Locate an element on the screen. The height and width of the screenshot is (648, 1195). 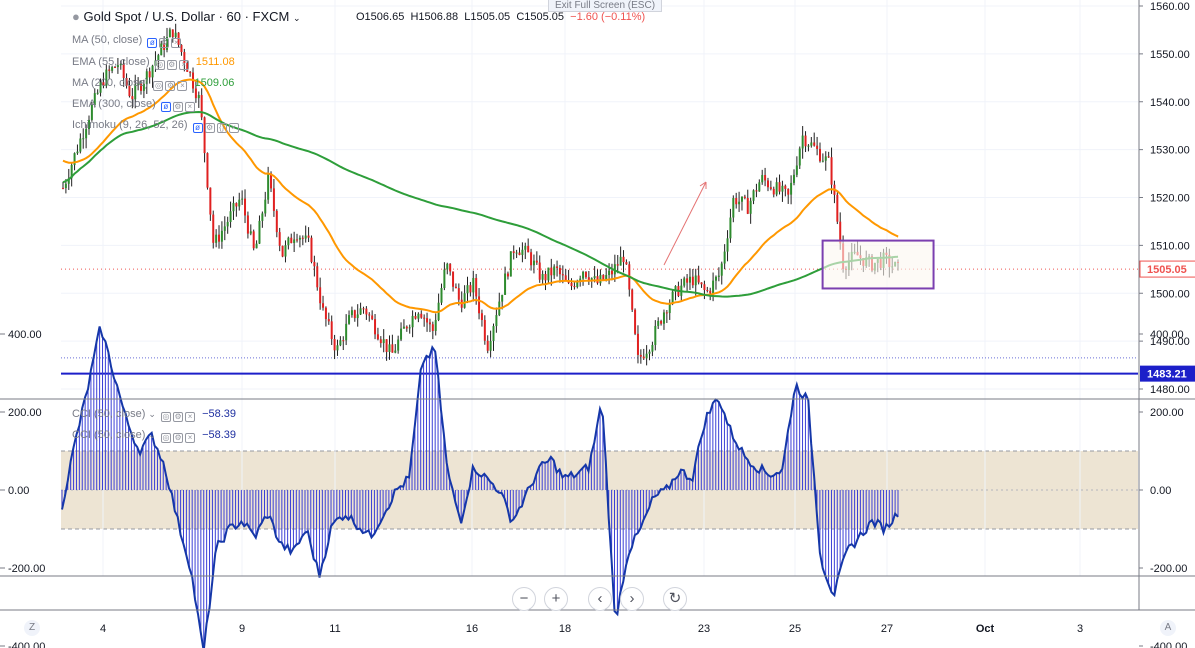
zoom-out-button: − is located at coordinates (524, 599).